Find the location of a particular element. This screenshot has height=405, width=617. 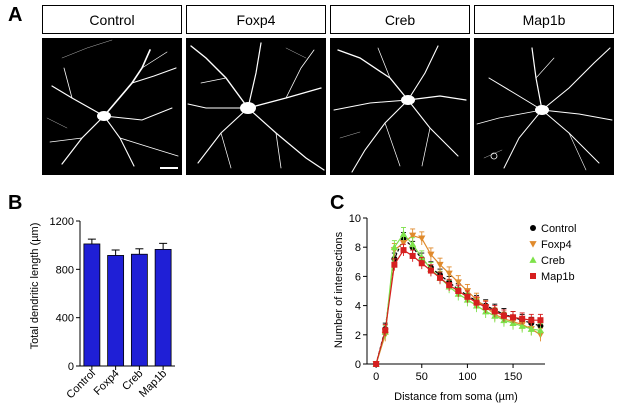

line-x-tick-label: 0 is located at coordinates (376, 377).